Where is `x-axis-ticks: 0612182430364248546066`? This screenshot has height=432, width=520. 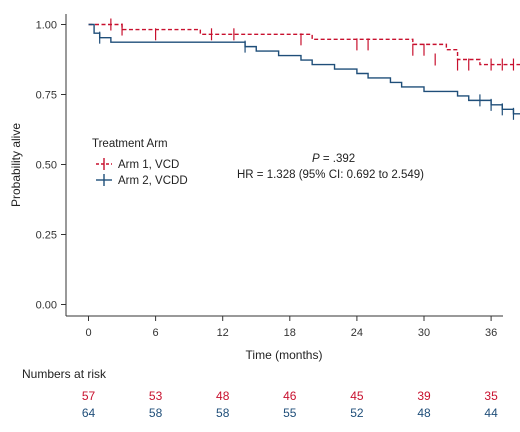 x-axis-ticks: 0612182430364248546066 is located at coordinates (291, 327).